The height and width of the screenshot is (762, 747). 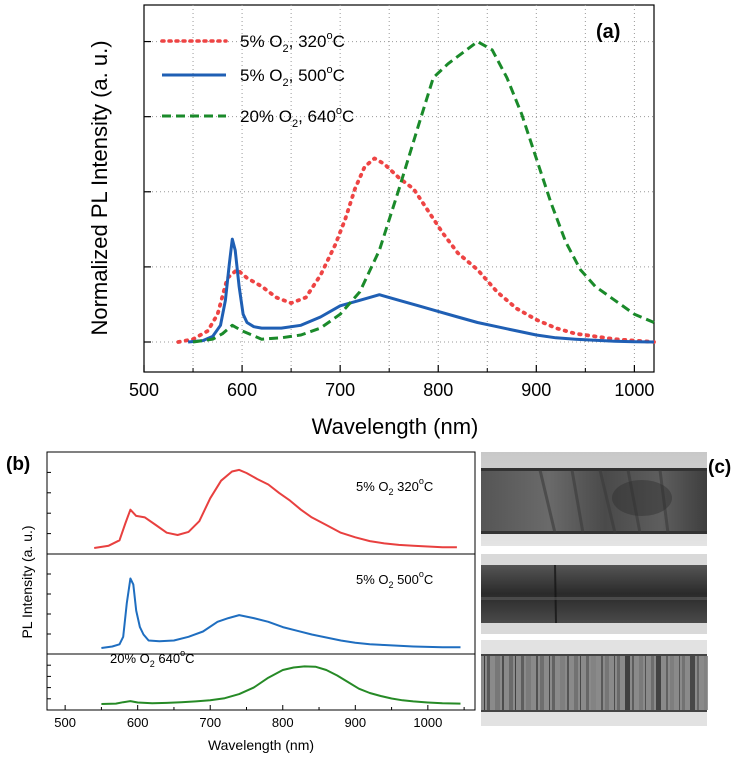 I want to click on a-xtick-label: 600, so click(x=242, y=390).